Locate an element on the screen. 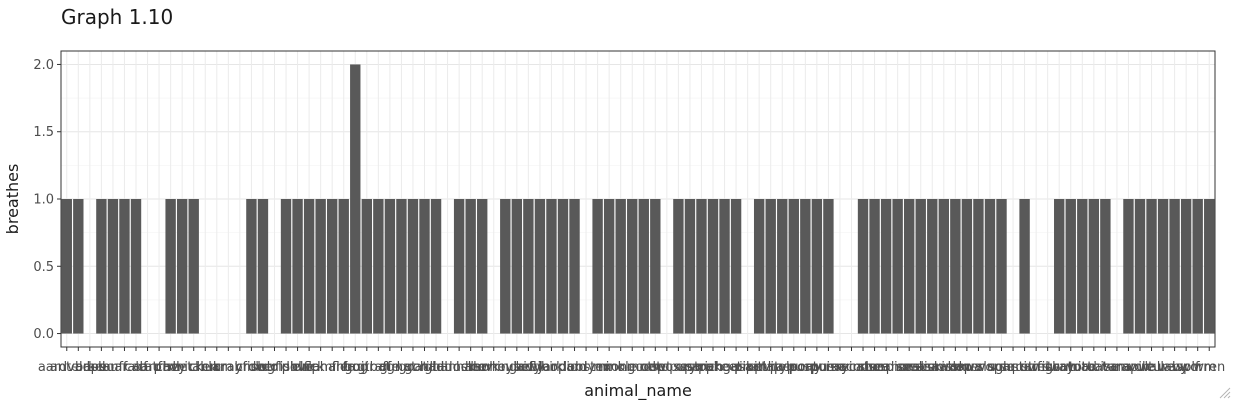 This screenshot has width=1233, height=401. bar-reindeer is located at coordinates (863, 266).